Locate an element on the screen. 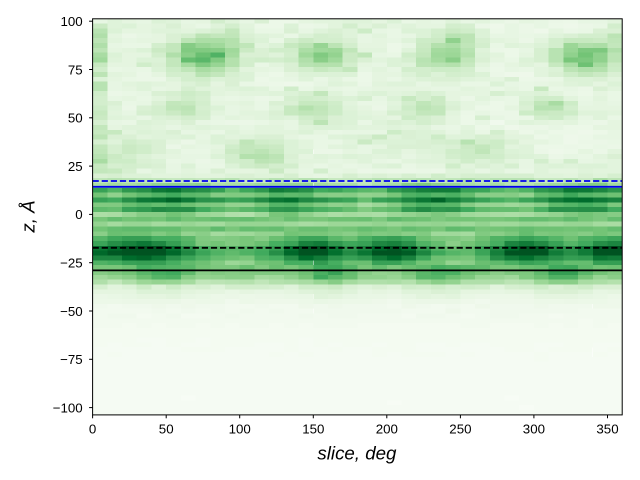  svg-text: 25 is located at coordinates (75, 166).